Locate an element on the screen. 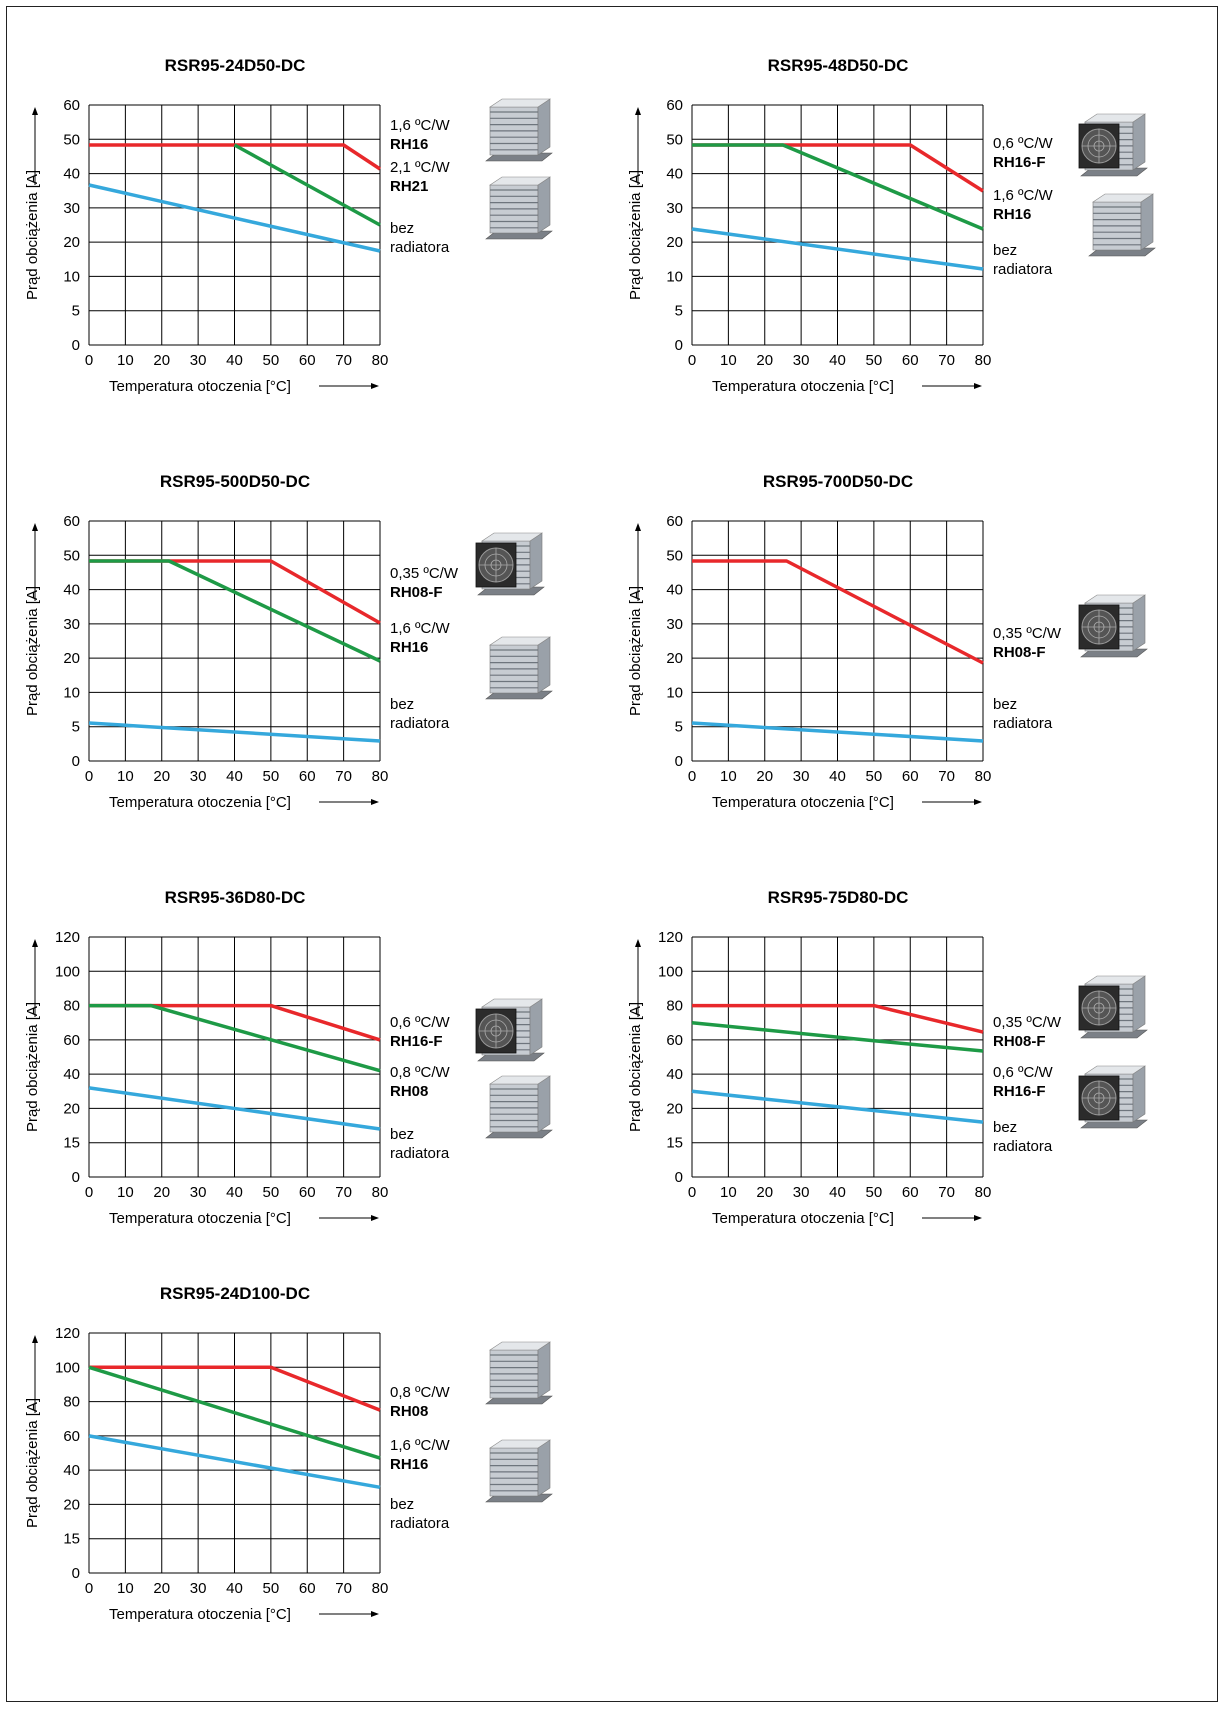 The width and height of the screenshot is (1226, 1709). chart-title: RSR95-75D80-DC is located at coordinates (838, 897).